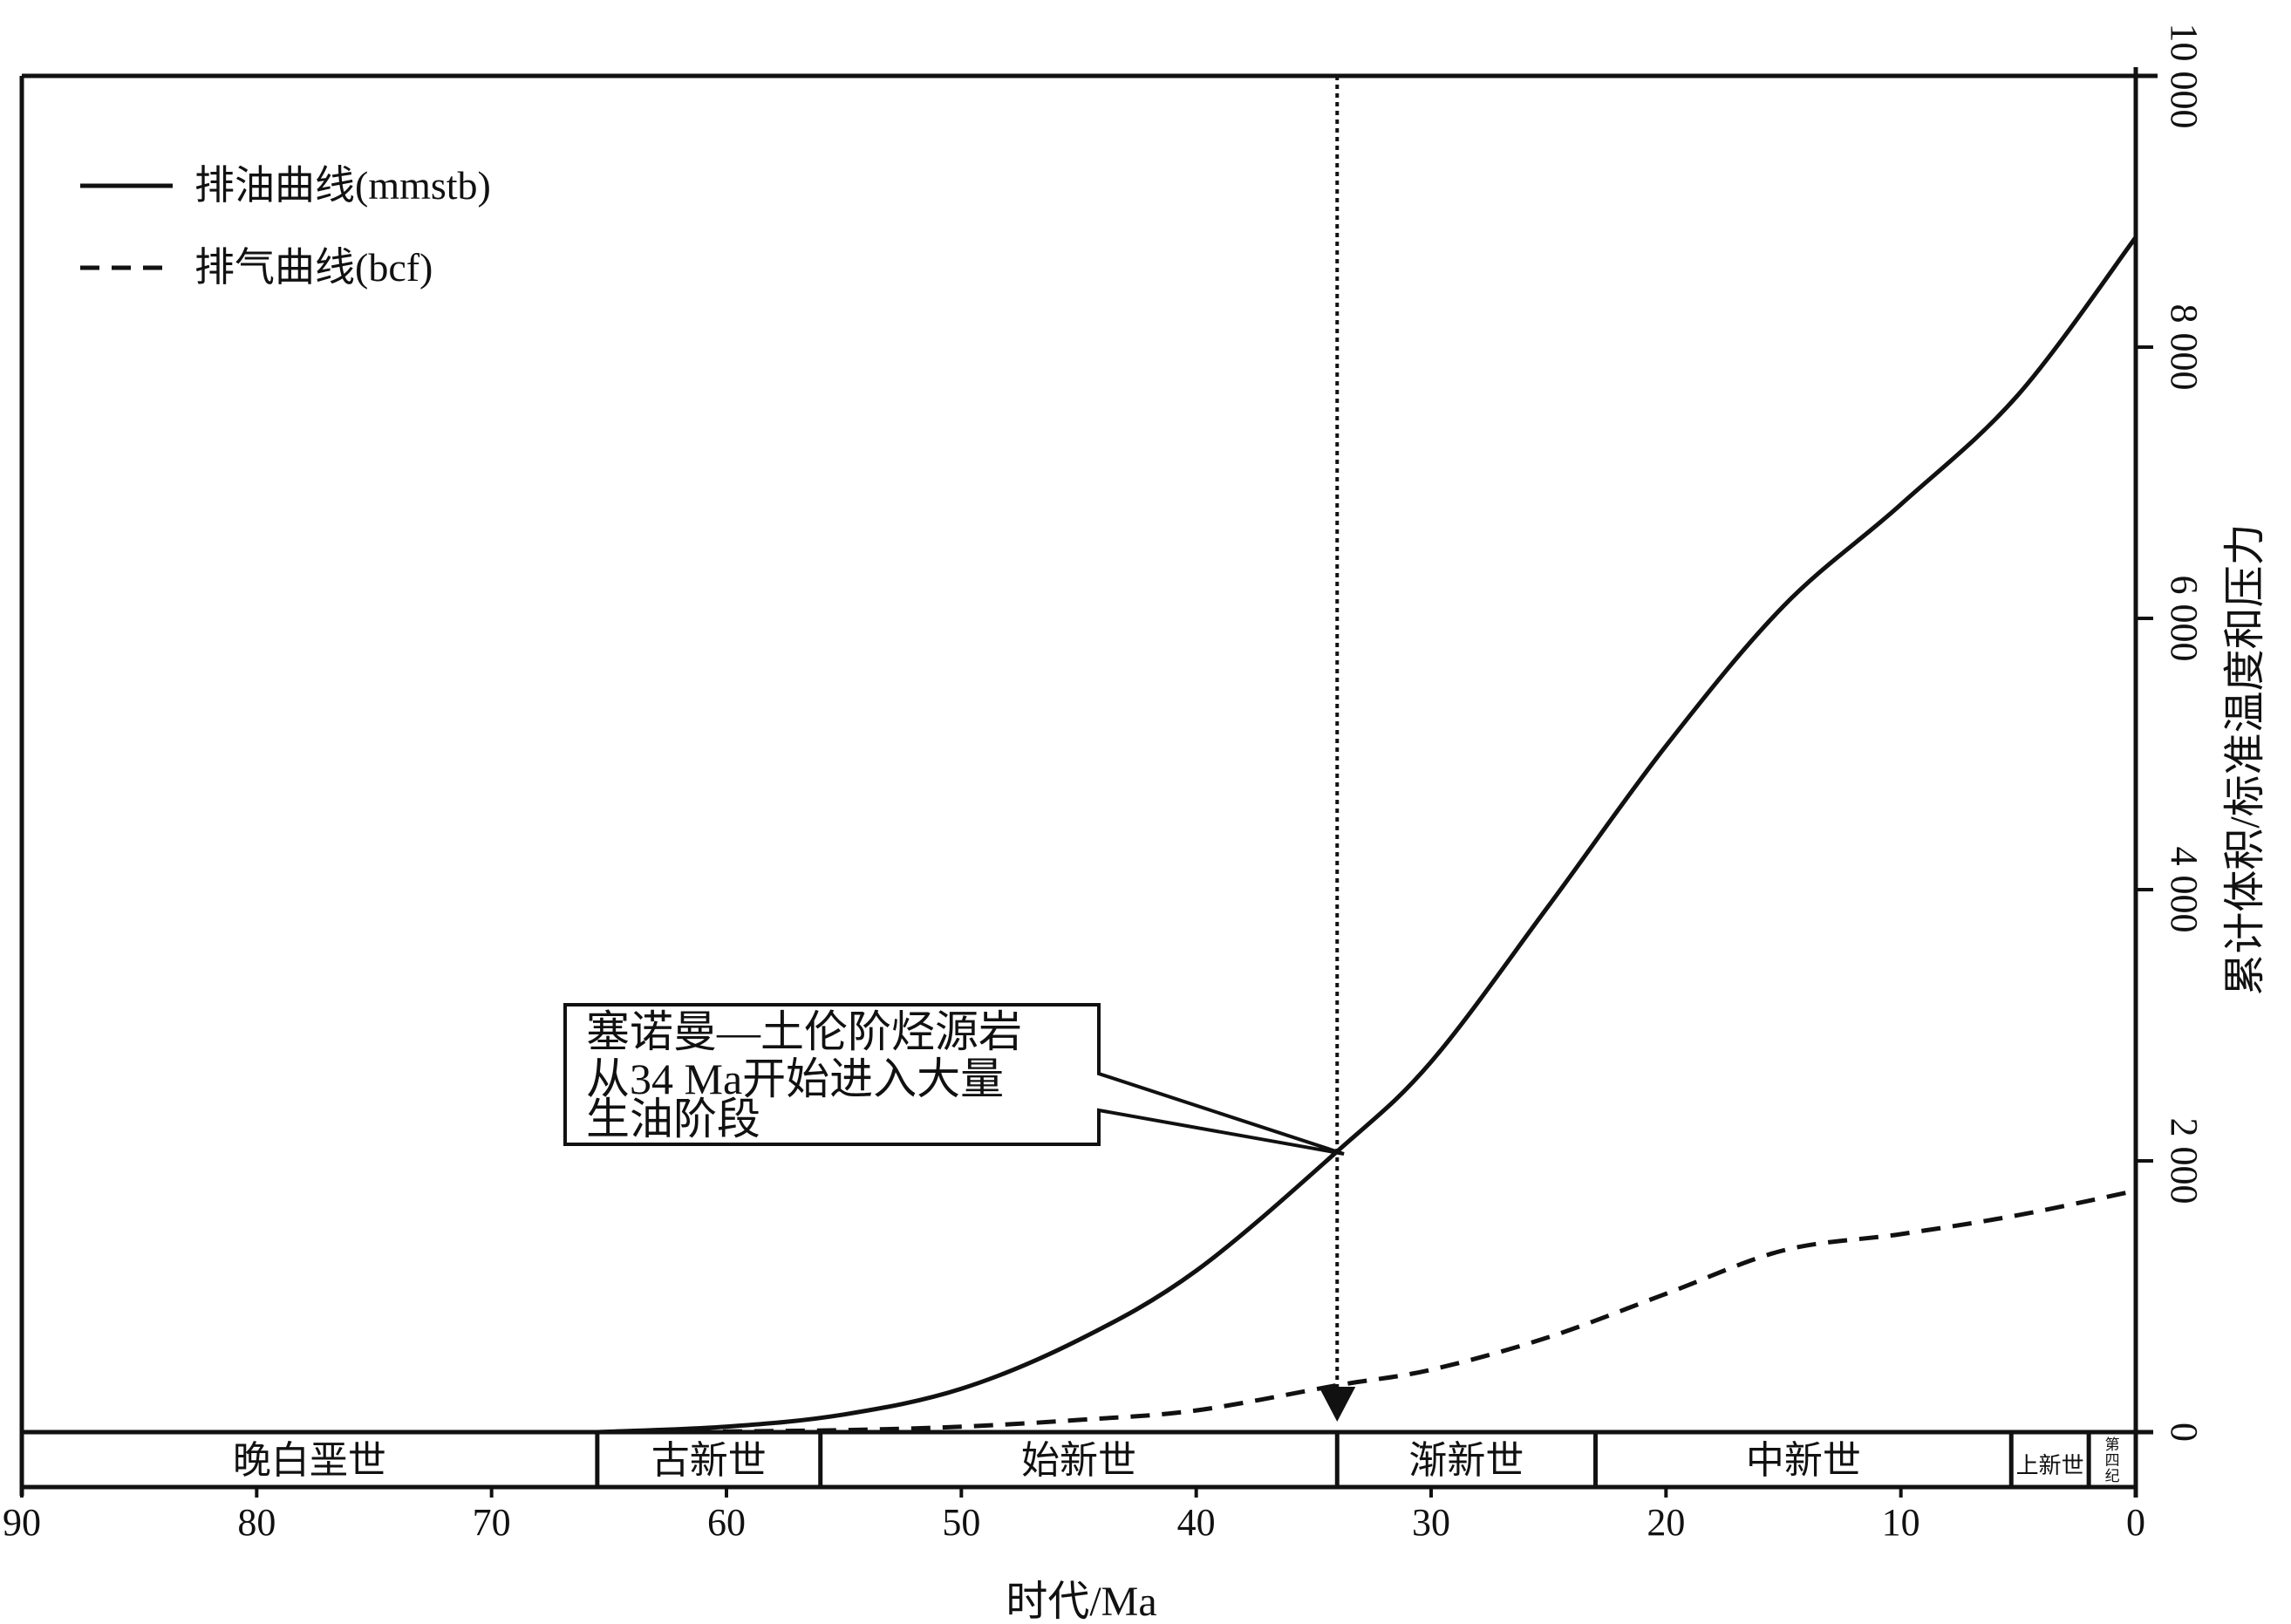 Image resolution: width=2291 pixels, height=1624 pixels. Describe the element at coordinates (1337, 1404) in the screenshot. I see `marker-arrow-icon` at that location.